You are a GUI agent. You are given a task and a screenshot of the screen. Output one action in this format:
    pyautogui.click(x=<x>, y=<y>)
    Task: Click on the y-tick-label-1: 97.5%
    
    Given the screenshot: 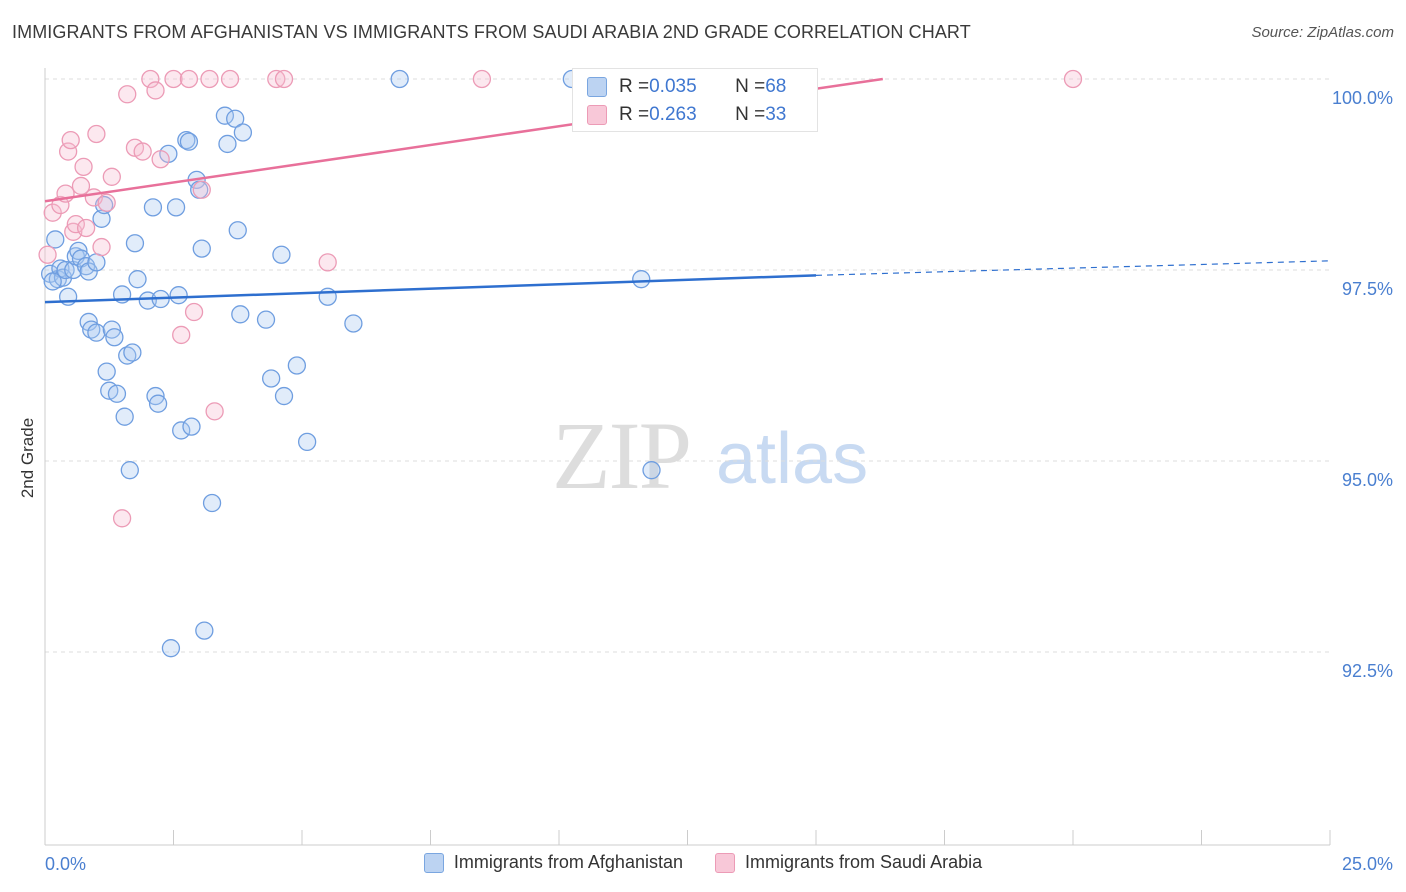 What is the action you would take?
    pyautogui.click(x=1367, y=289)
    